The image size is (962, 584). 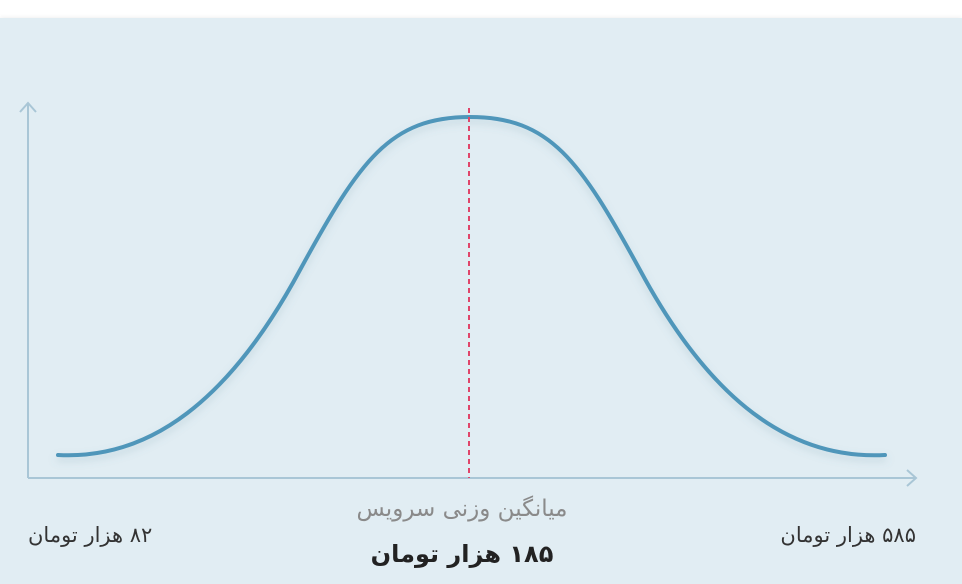 What do you see at coordinates (90, 535) in the screenshot?
I see `min-label: ۸۲ هزار تومان` at bounding box center [90, 535].